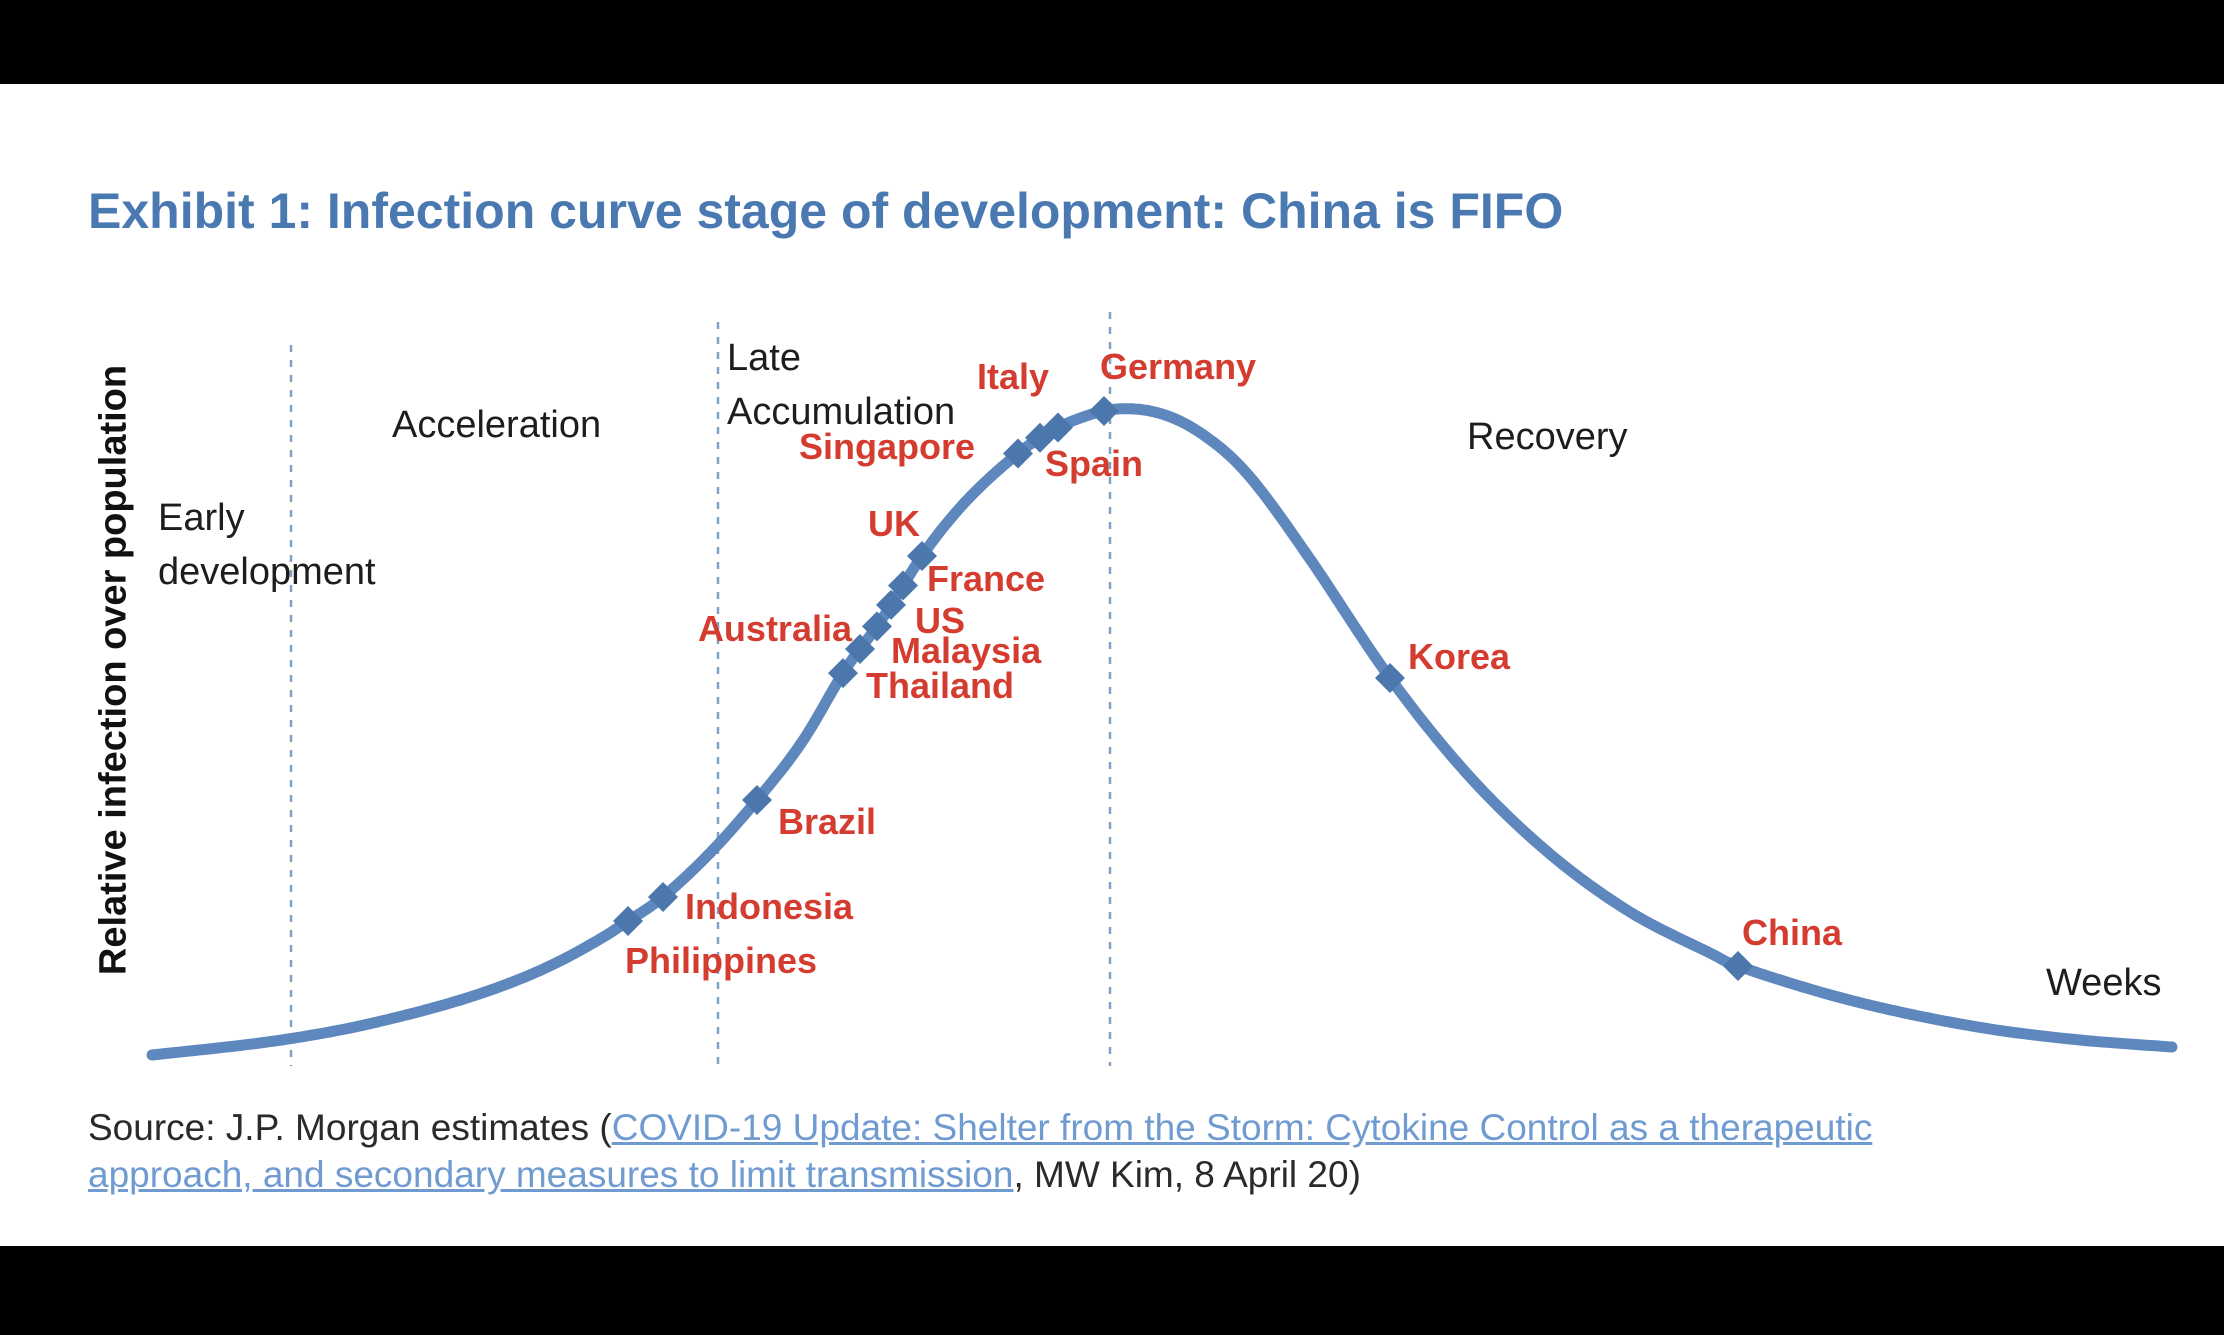 The image size is (2224, 1335). I want to click on country-label-philippines: Philippines, so click(721, 960).